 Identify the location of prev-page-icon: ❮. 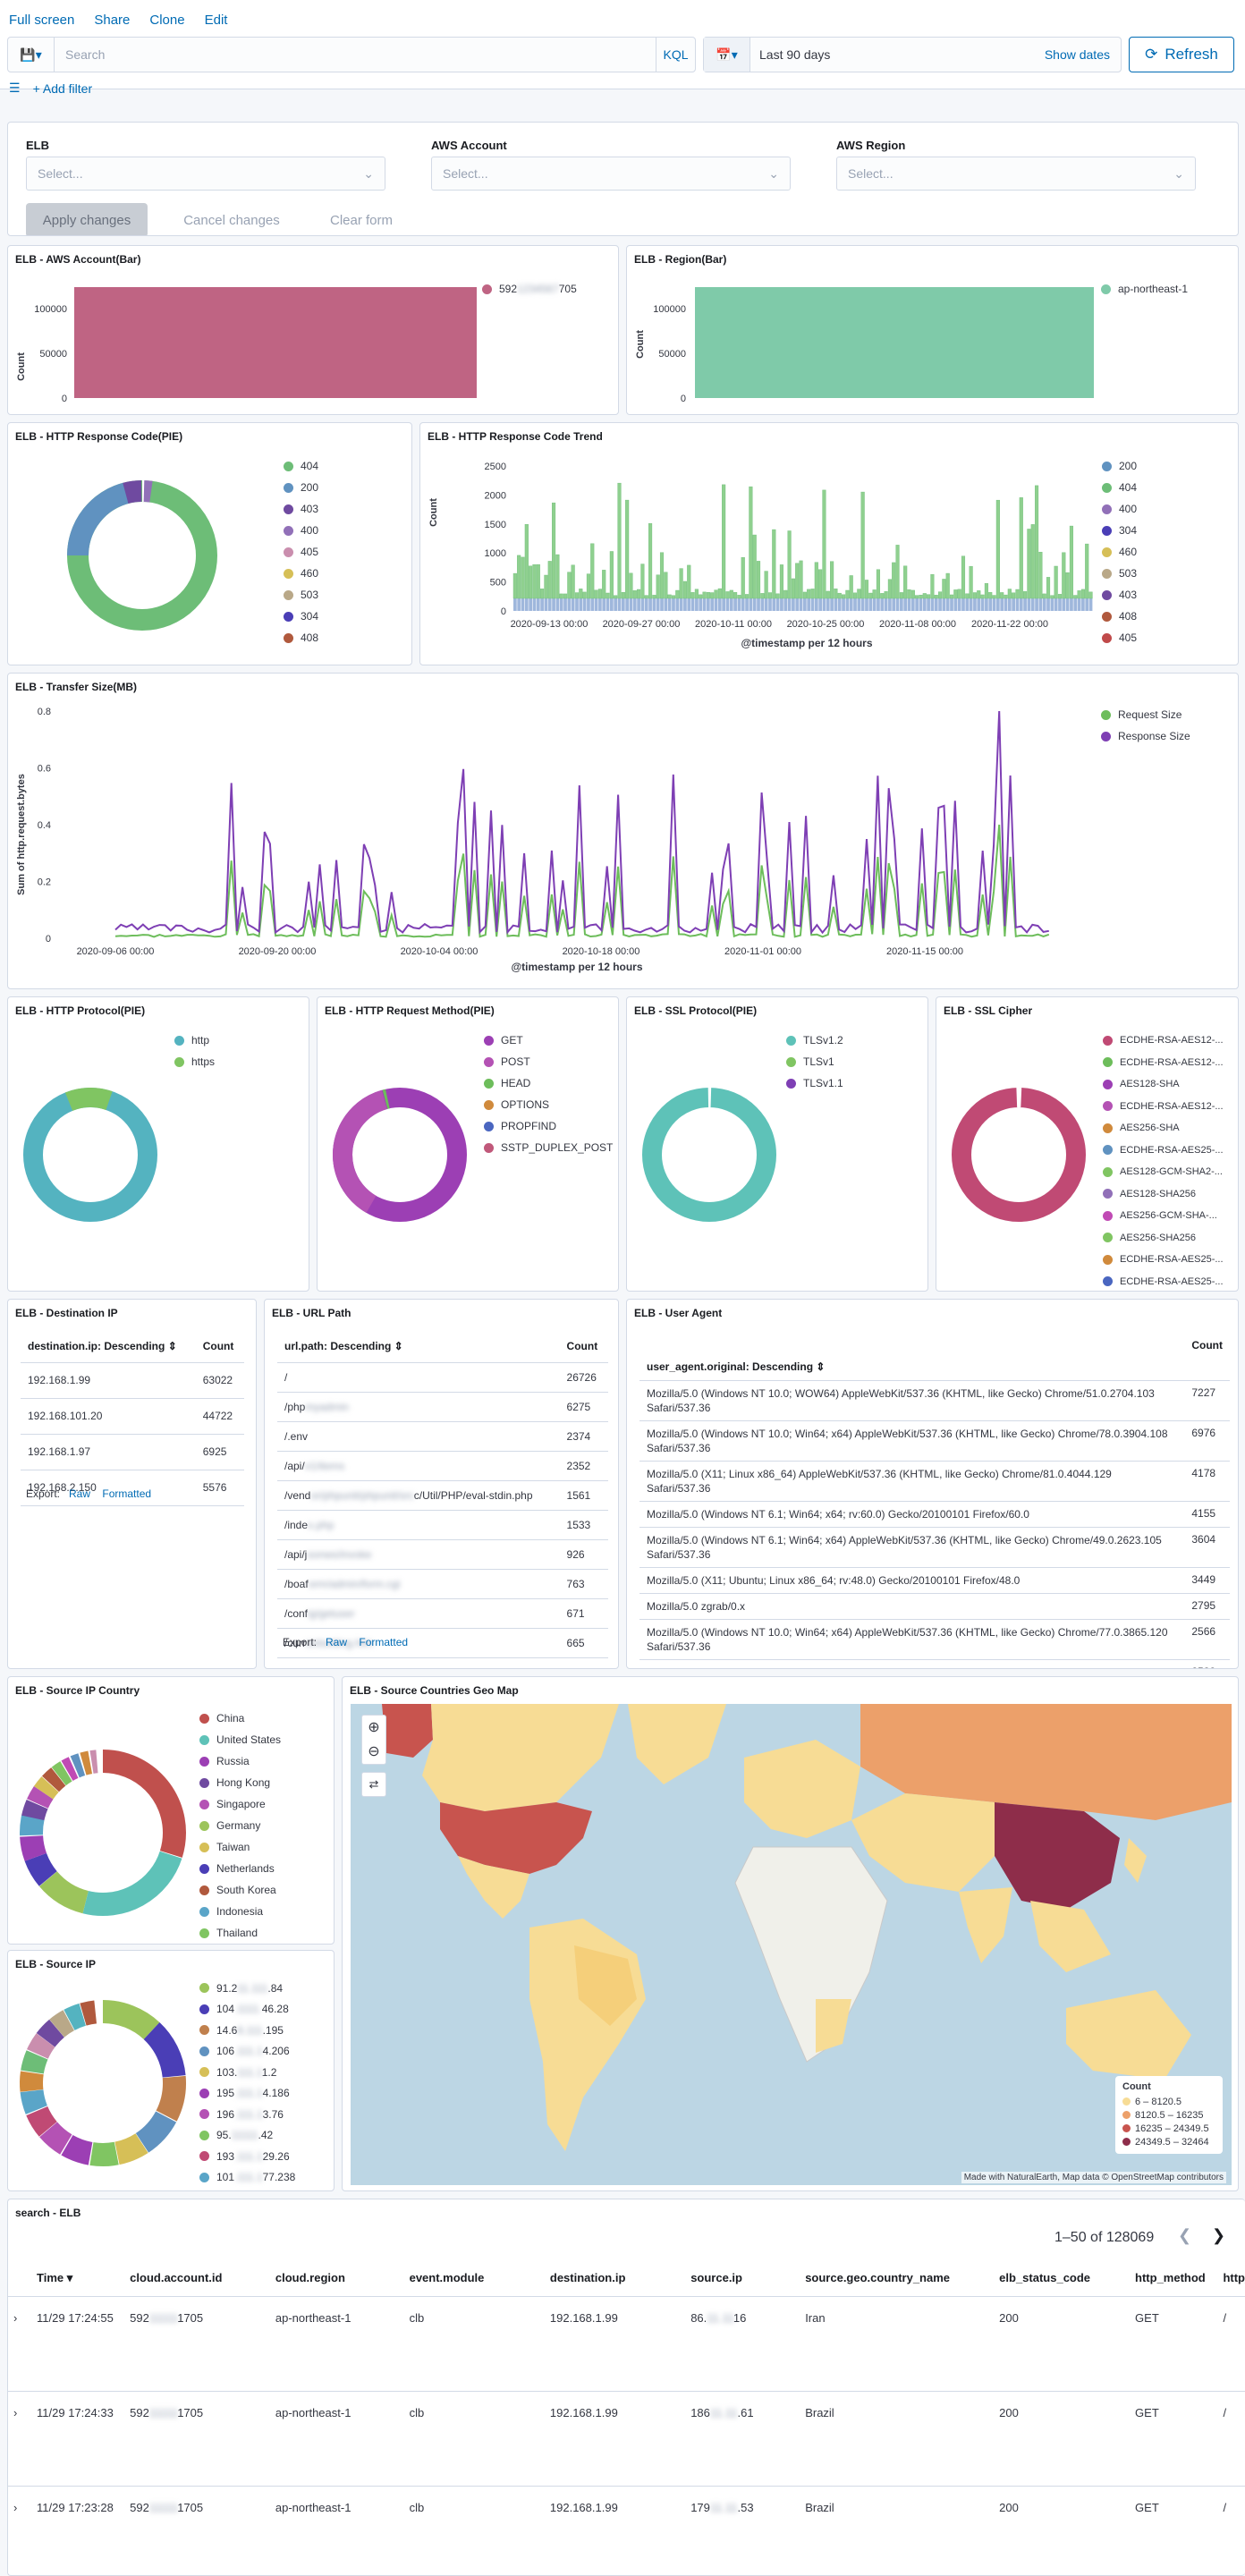
(1185, 2235).